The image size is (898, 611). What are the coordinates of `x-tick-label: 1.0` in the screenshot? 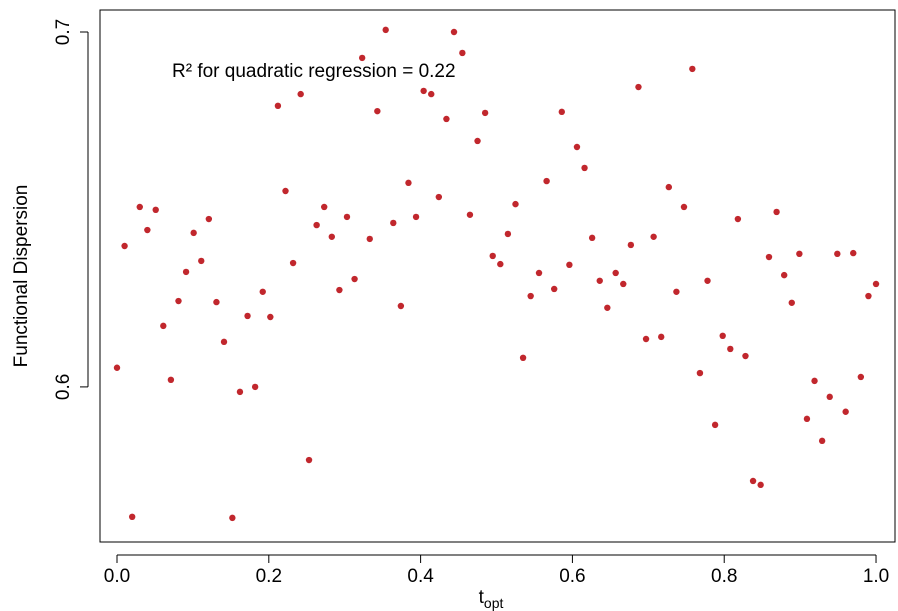 It's located at (876, 576).